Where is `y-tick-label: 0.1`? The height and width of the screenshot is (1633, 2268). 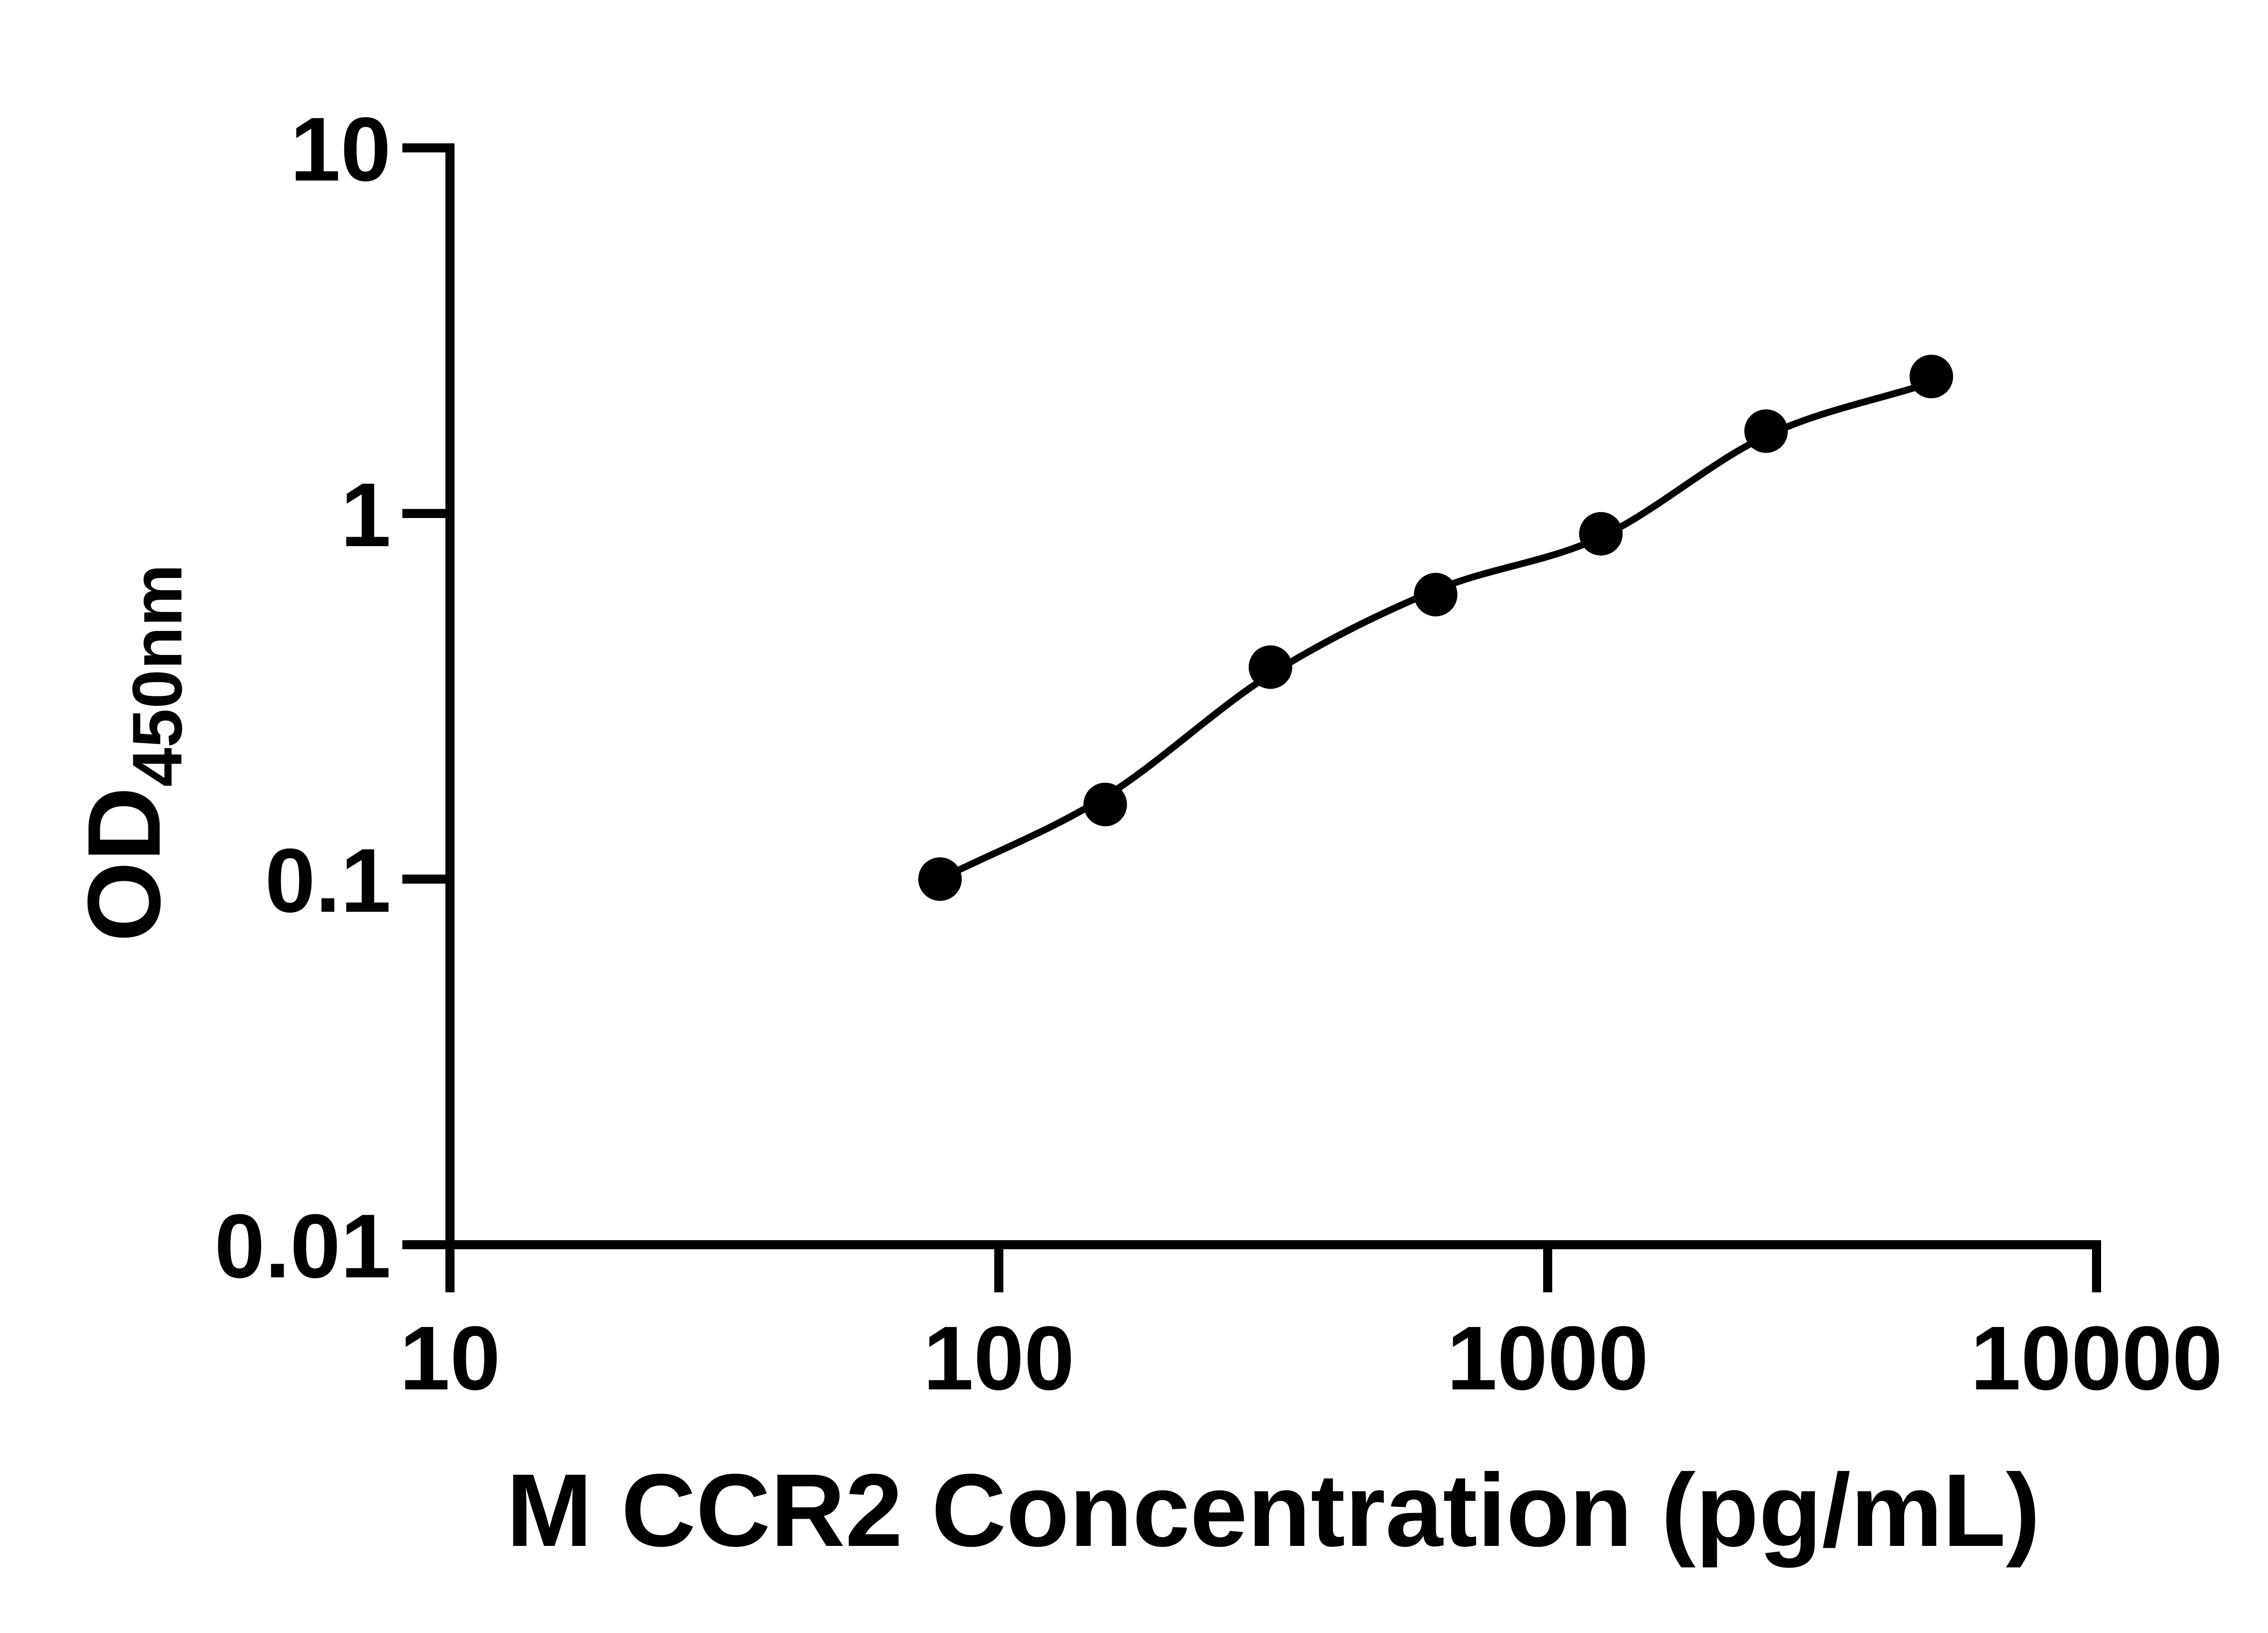
y-tick-label: 0.1 is located at coordinates (328, 880).